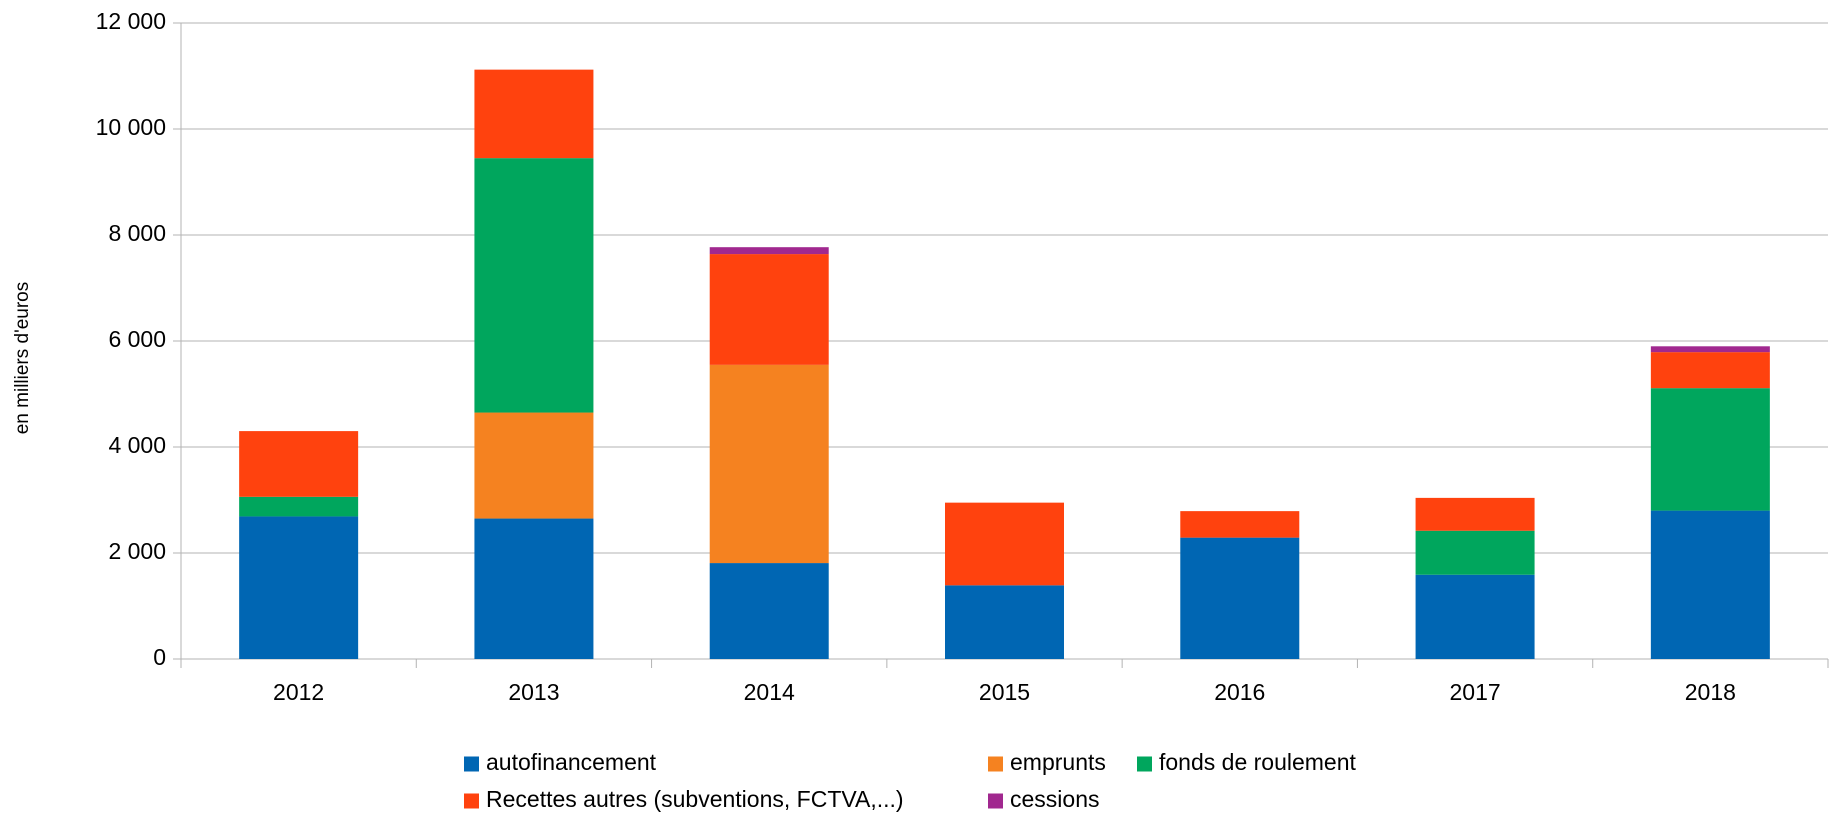 The width and height of the screenshot is (1829, 814). Describe the element at coordinates (131, 127) in the screenshot. I see `y-tick-label: 10 000` at that location.